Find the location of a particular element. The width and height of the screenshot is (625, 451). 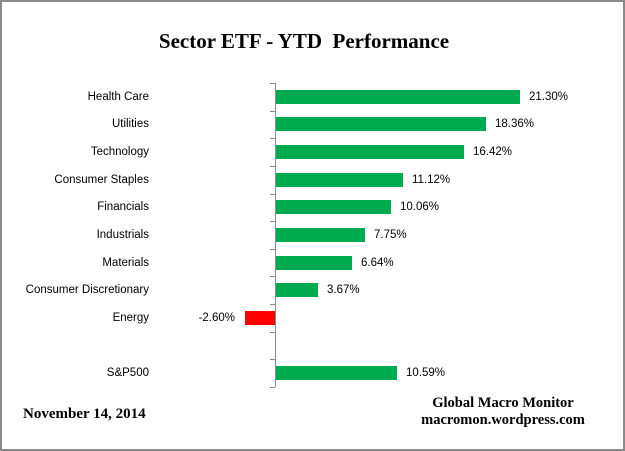

bar-category-label: Utilities is located at coordinates (130, 124).